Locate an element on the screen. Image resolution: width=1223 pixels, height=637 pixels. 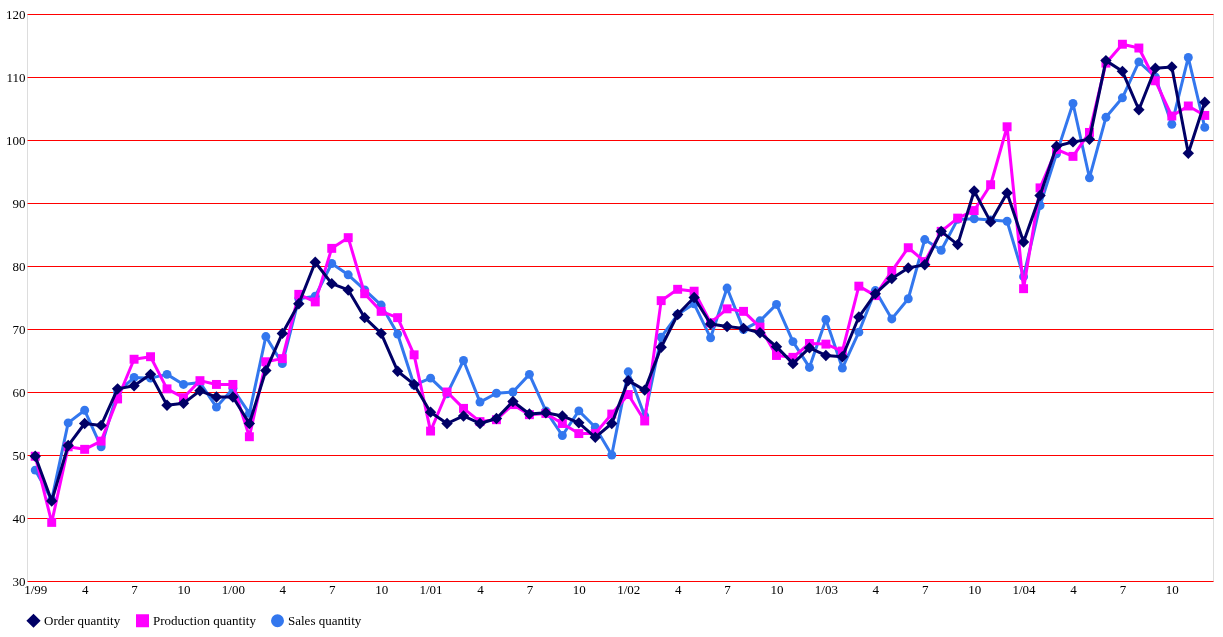
x-tick-label: 1/01 is located at coordinates (431, 589).